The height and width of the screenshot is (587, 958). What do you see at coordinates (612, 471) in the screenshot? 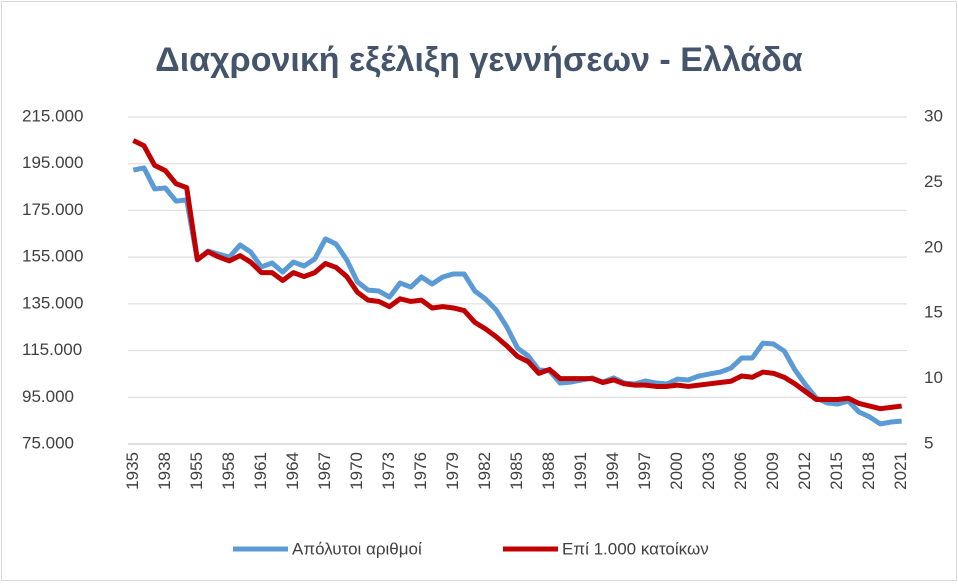
I see `x-tick-label: 1994` at bounding box center [612, 471].